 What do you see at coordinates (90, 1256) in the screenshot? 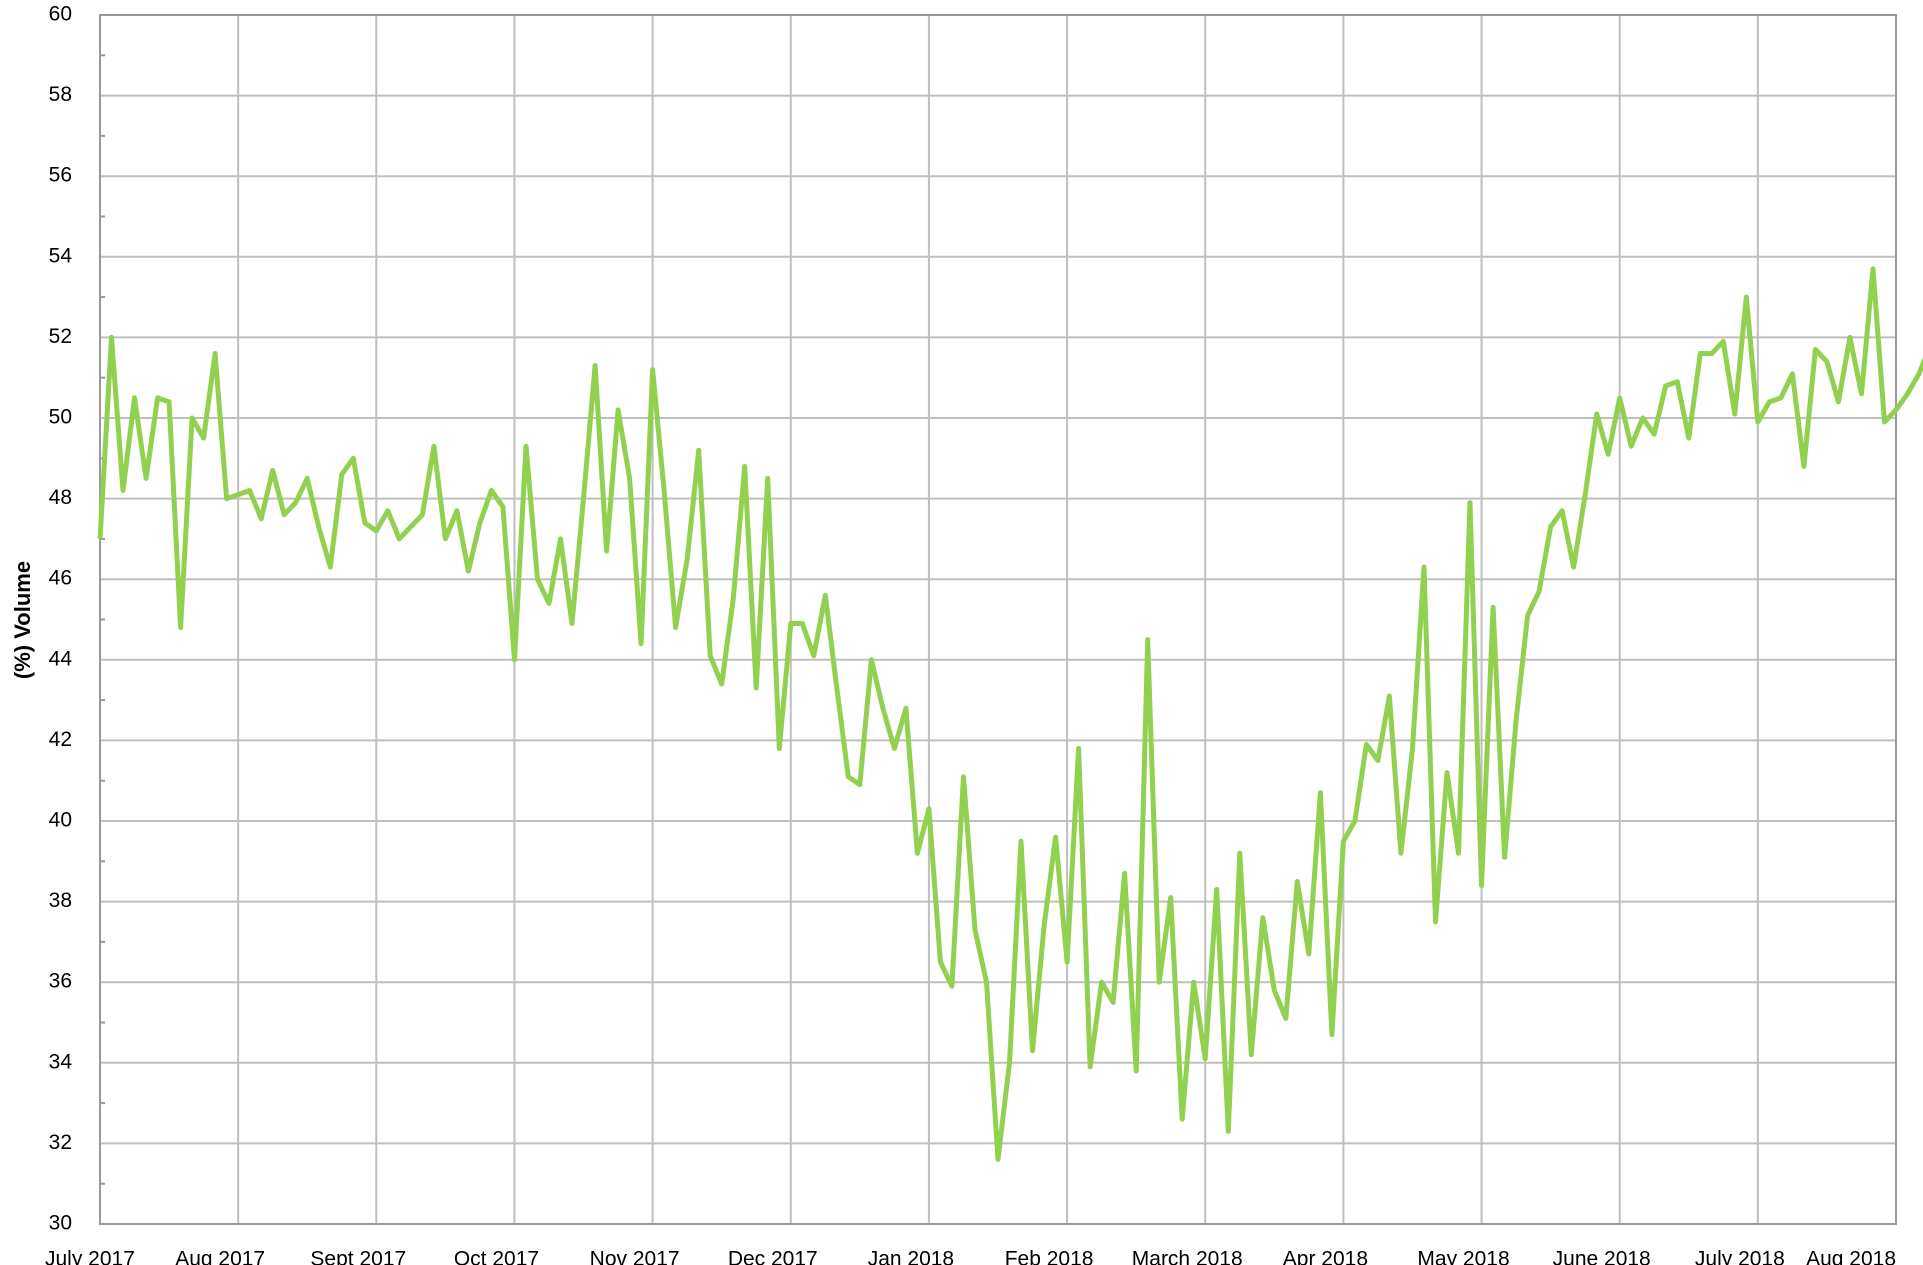
I see `x-tick-label: July 2017` at bounding box center [90, 1256].